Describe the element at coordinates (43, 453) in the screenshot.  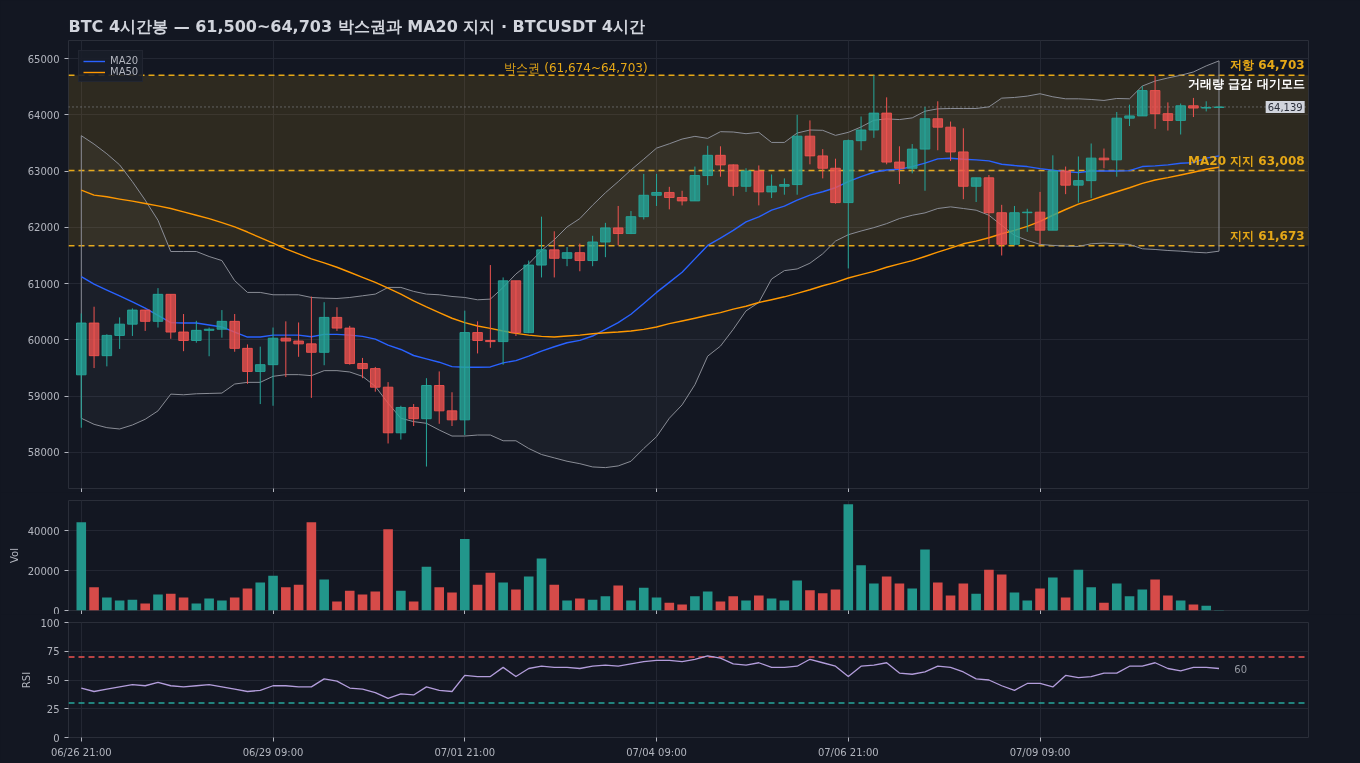
I see `y-tick-label: 58000` at that location.